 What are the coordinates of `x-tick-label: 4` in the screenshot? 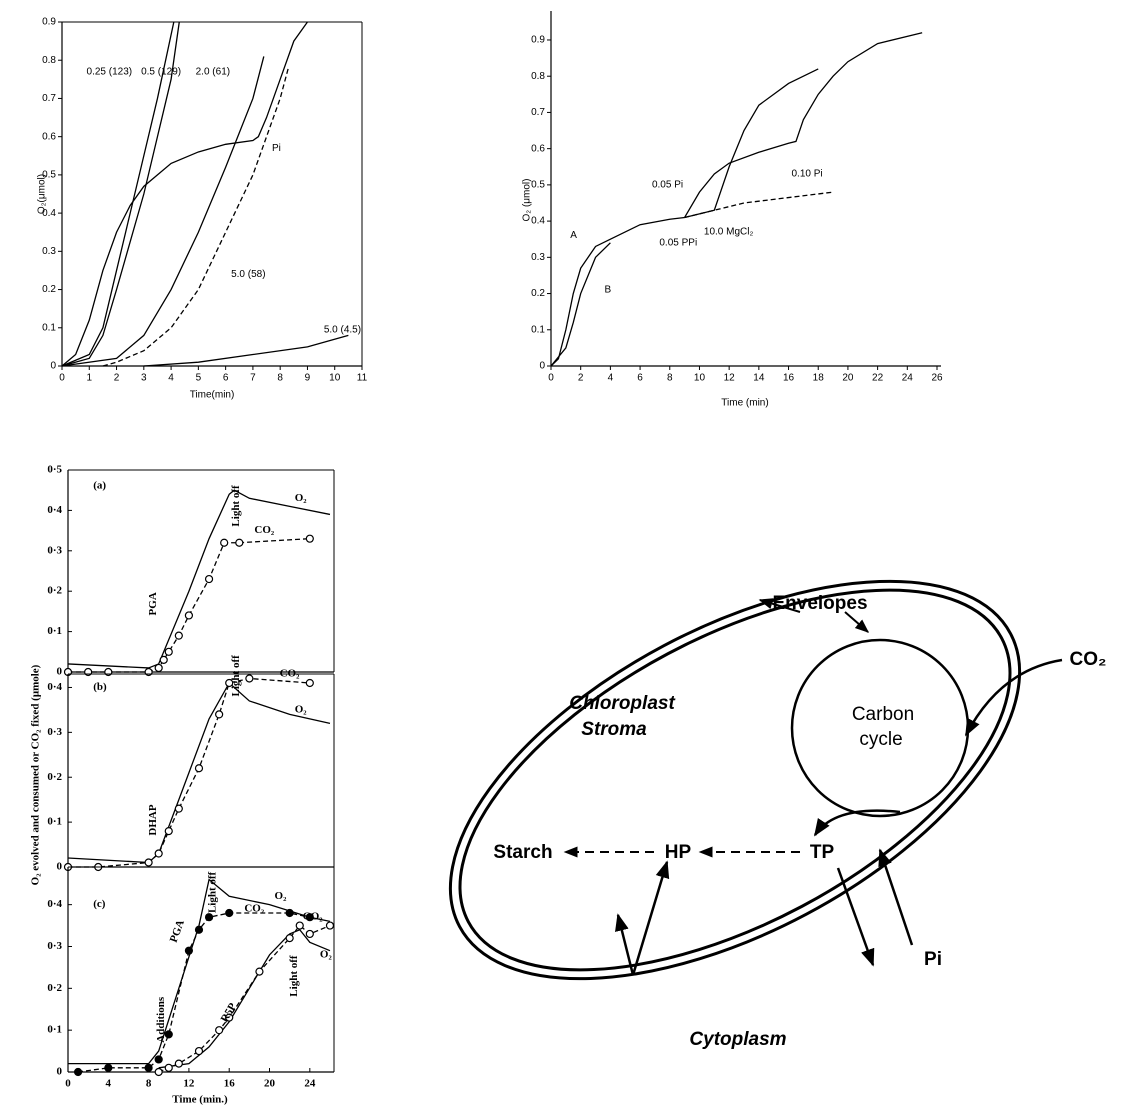 It's located at (611, 378).